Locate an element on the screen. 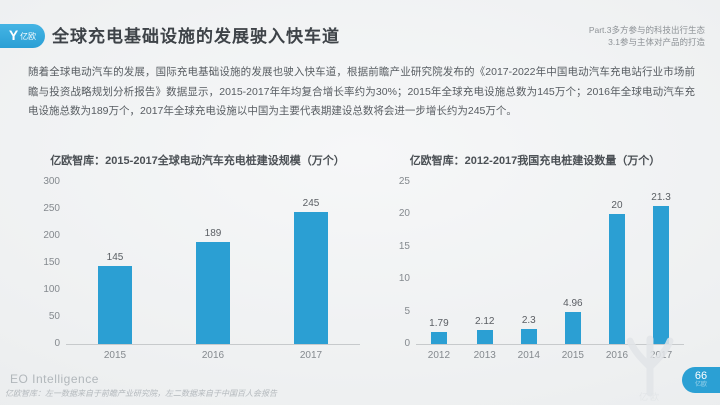 Image resolution: width=720 pixels, height=405 pixels. bar-group: 2.3 2014 is located at coordinates (529, 338).